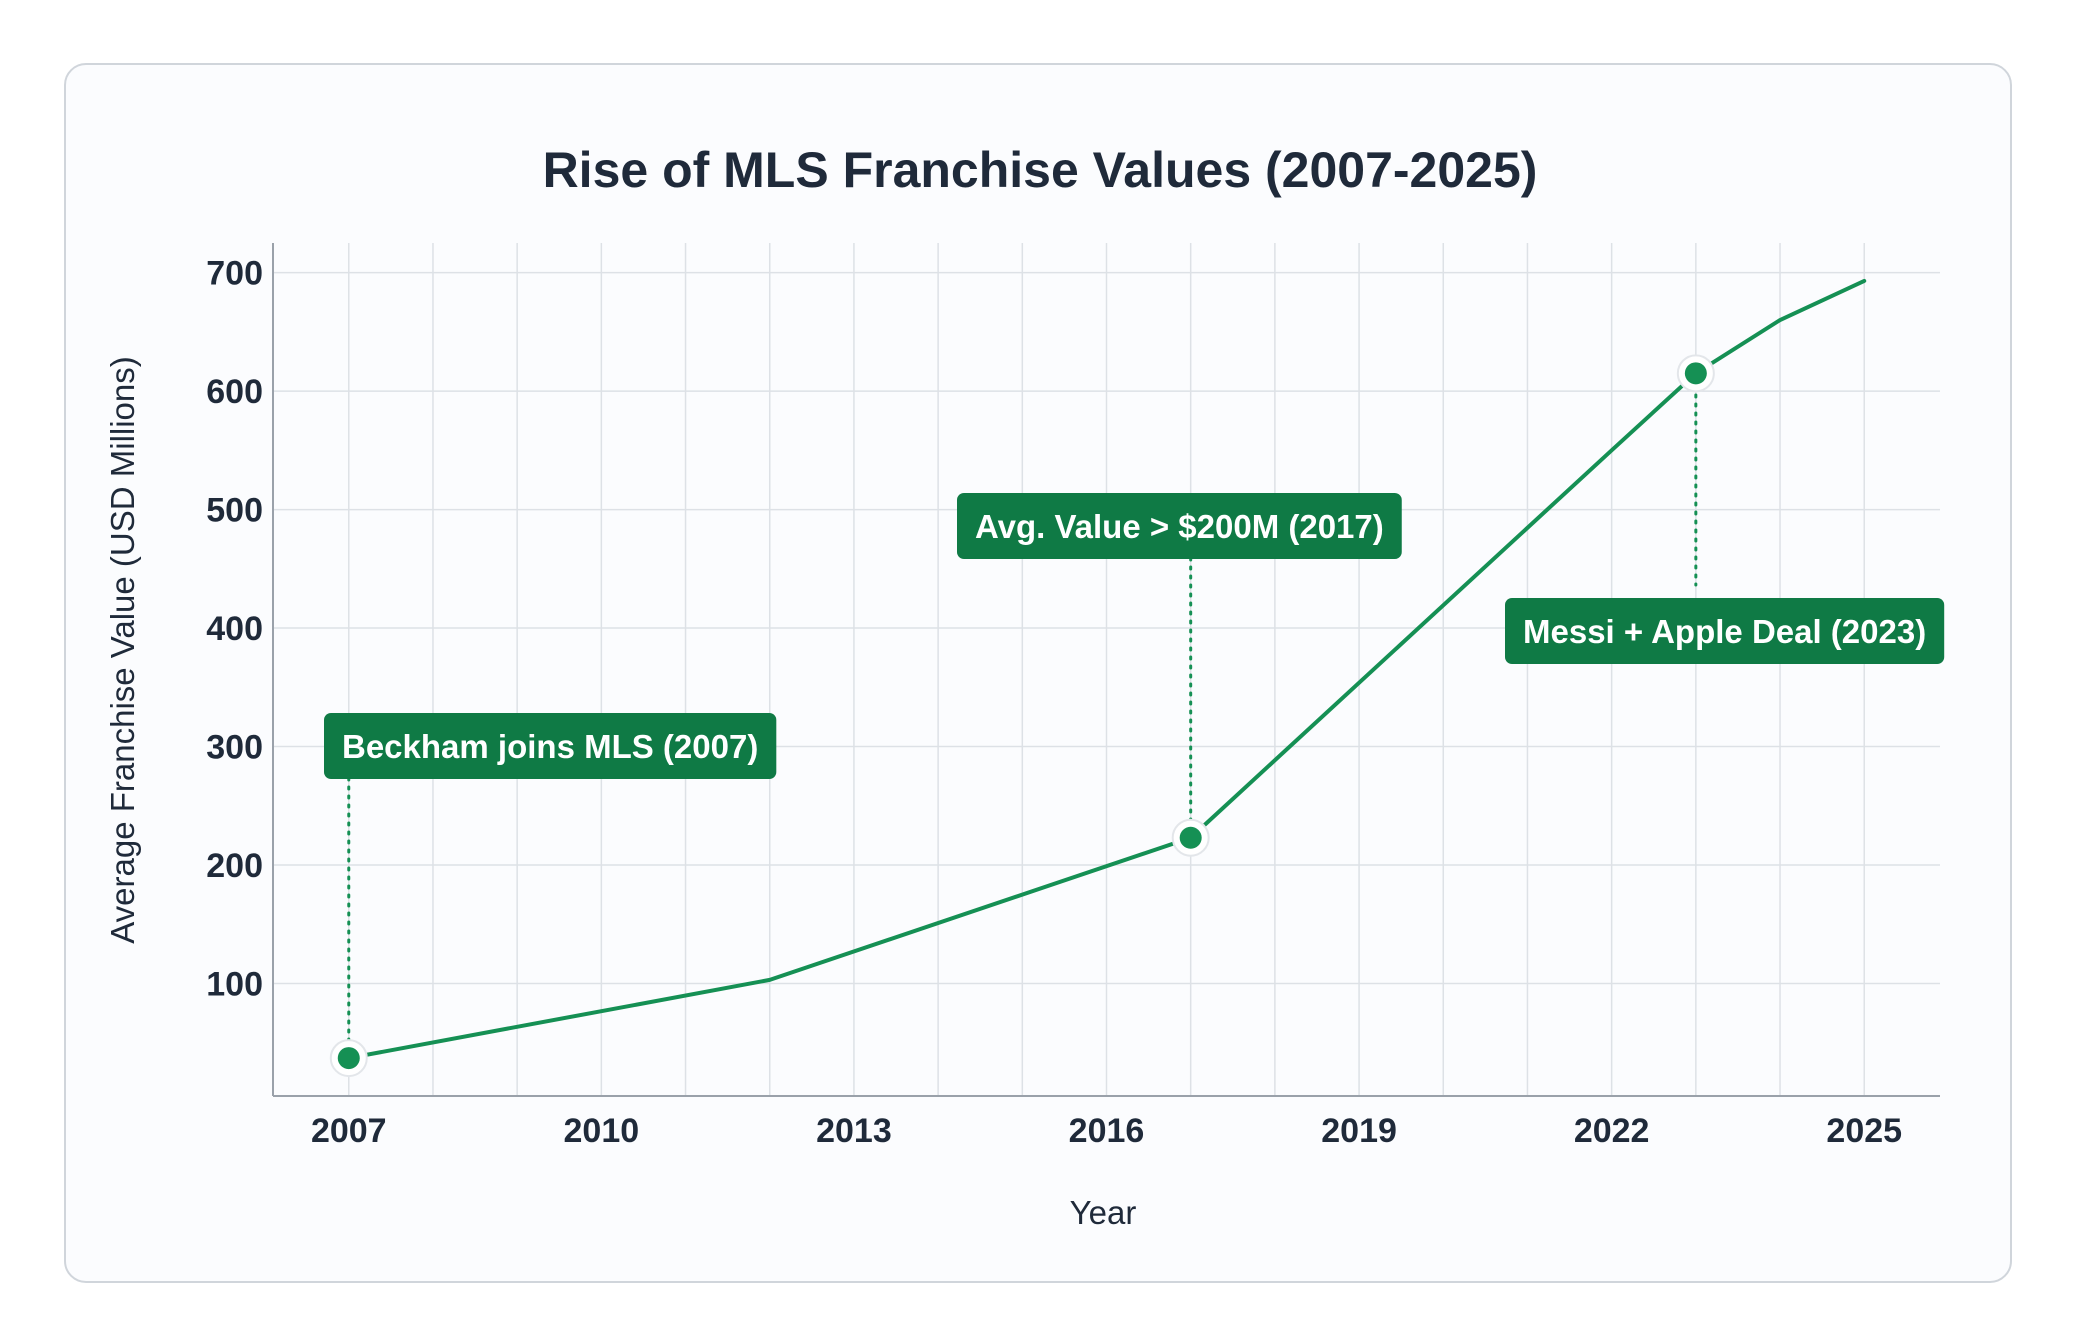  What do you see at coordinates (1103, 1212) in the screenshot?
I see `x-axis-label: Year` at bounding box center [1103, 1212].